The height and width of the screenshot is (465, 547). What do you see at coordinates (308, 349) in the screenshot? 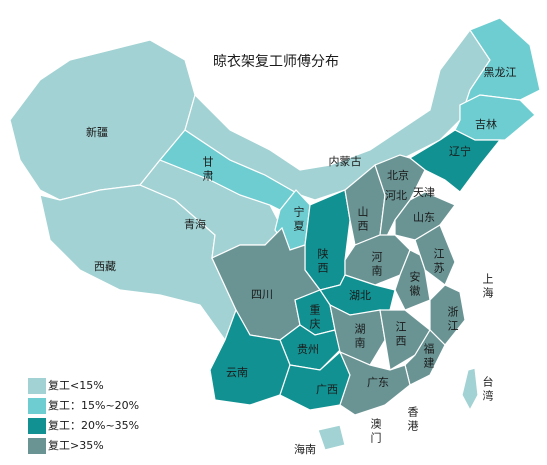
I see `province-label: 贵州` at bounding box center [308, 349].